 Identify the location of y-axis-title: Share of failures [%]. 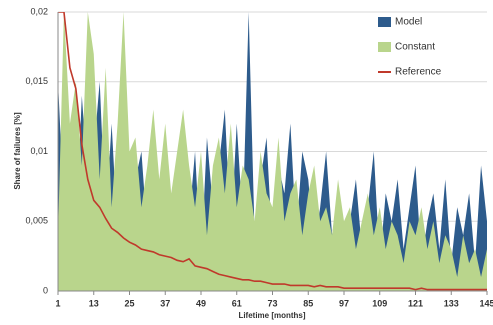
(17, 151).